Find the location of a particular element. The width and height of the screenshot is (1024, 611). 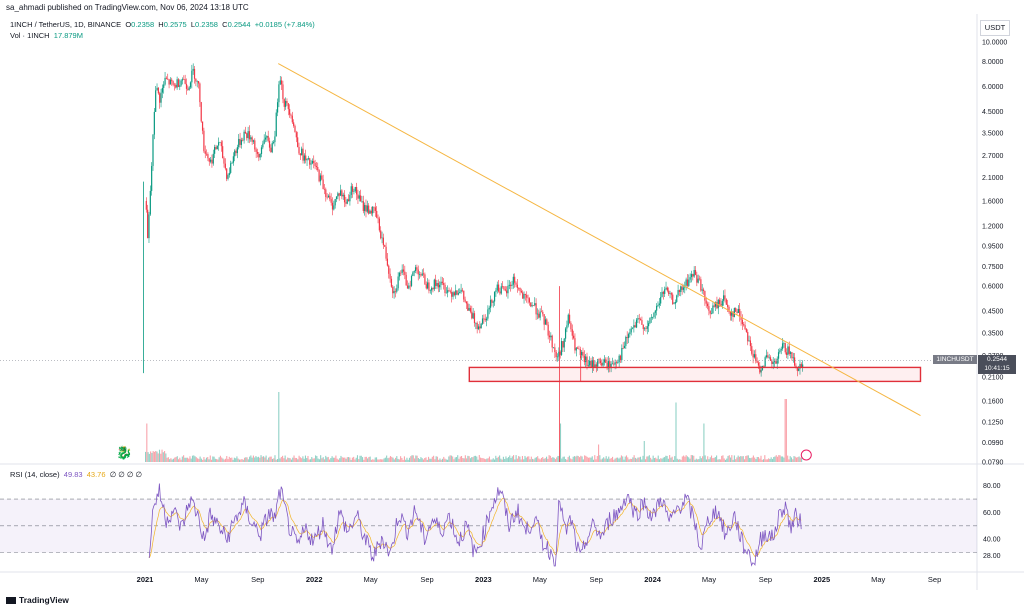

low-value: 0.2358 is located at coordinates (206, 24).